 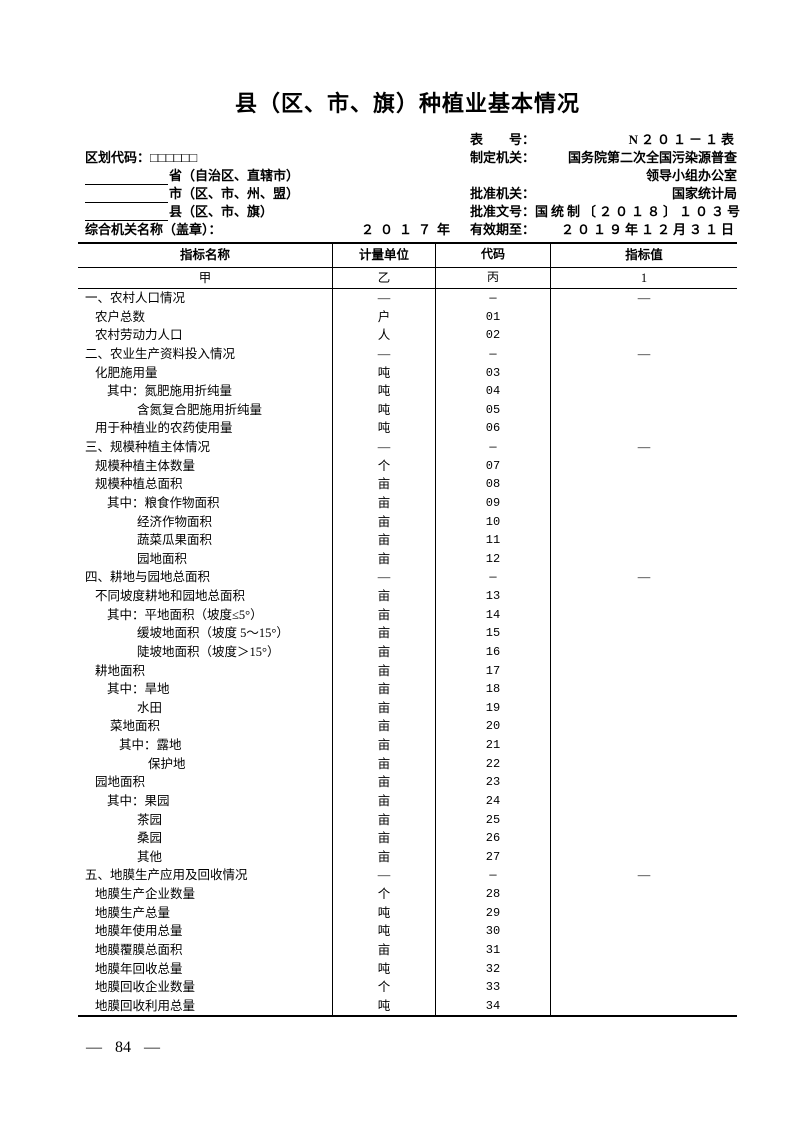 What do you see at coordinates (493, 820) in the screenshot?
I see `indicator-code: 25` at bounding box center [493, 820].